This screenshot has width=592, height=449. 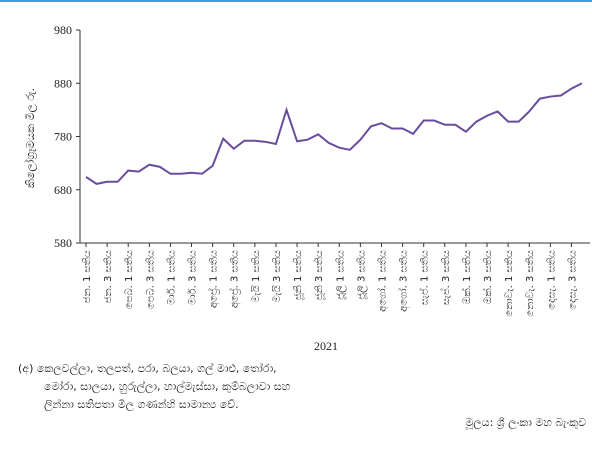 I want to click on x-tick-label: දෙසැ. 1 සතිය, so click(x=551, y=280).